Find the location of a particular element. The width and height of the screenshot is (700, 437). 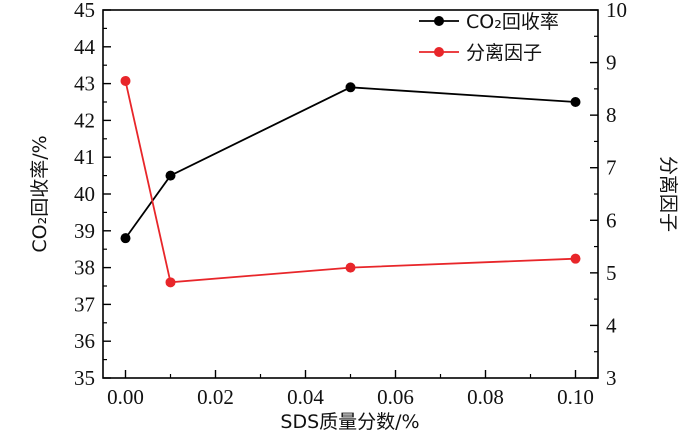

right-tick-label: 5 is located at coordinates (611, 273).